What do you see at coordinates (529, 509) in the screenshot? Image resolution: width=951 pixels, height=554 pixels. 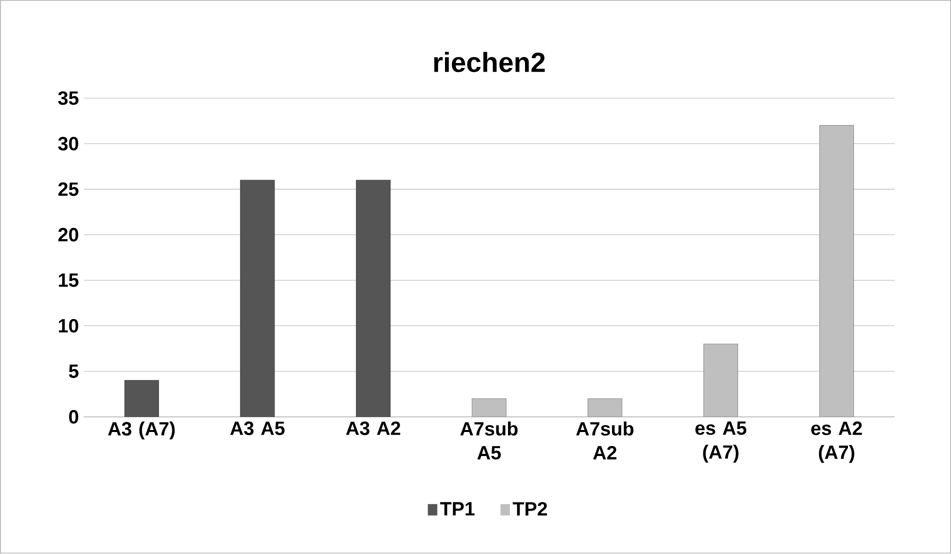 I see `legend-label: TP2` at bounding box center [529, 509].